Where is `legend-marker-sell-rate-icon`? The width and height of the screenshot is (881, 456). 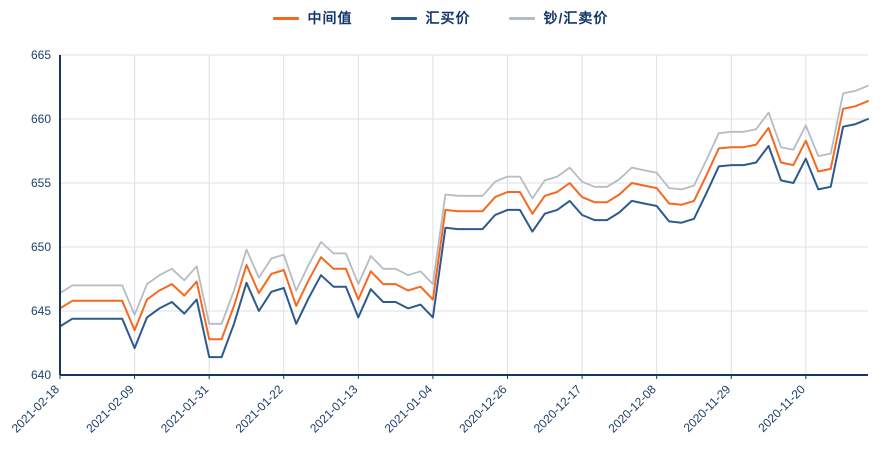
legend-marker-sell-rate-icon is located at coordinates (521, 18).